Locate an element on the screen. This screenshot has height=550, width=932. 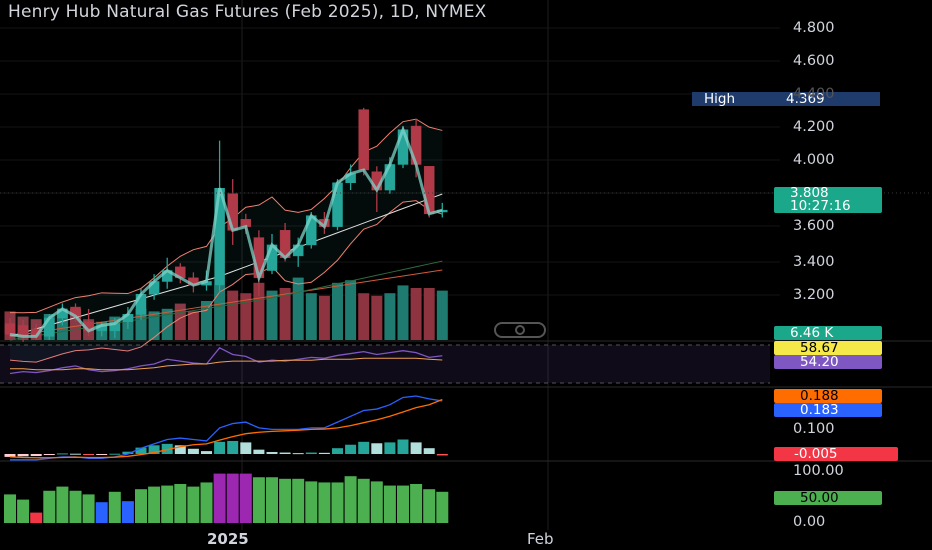
moving-average-white is located at coordinates (226, 265).